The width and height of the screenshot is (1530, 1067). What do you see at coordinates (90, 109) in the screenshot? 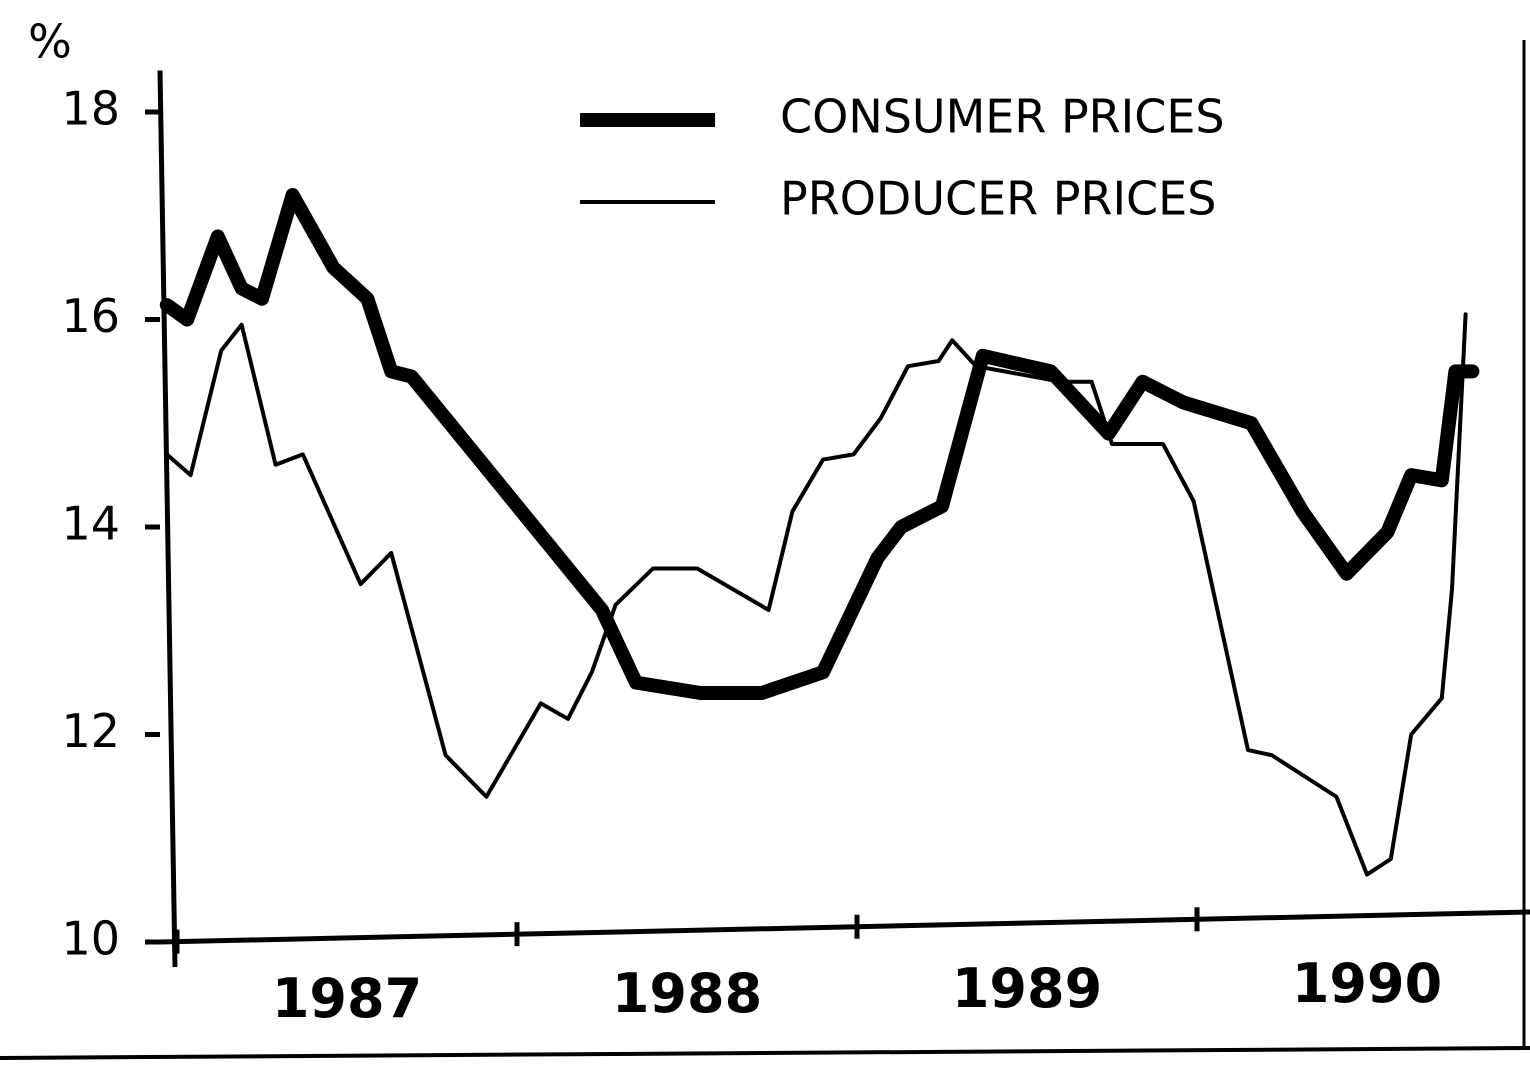
I see `y-tick-label: 18` at bounding box center [90, 109].